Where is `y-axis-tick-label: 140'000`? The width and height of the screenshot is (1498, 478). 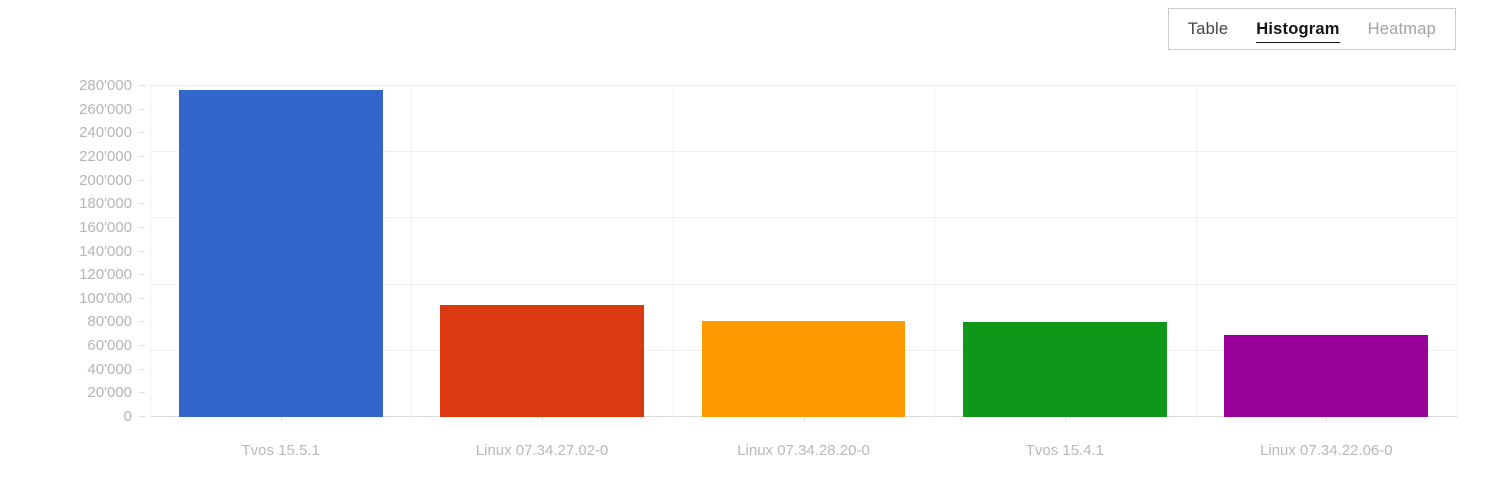 y-axis-tick-label: 140'000 is located at coordinates (105, 251).